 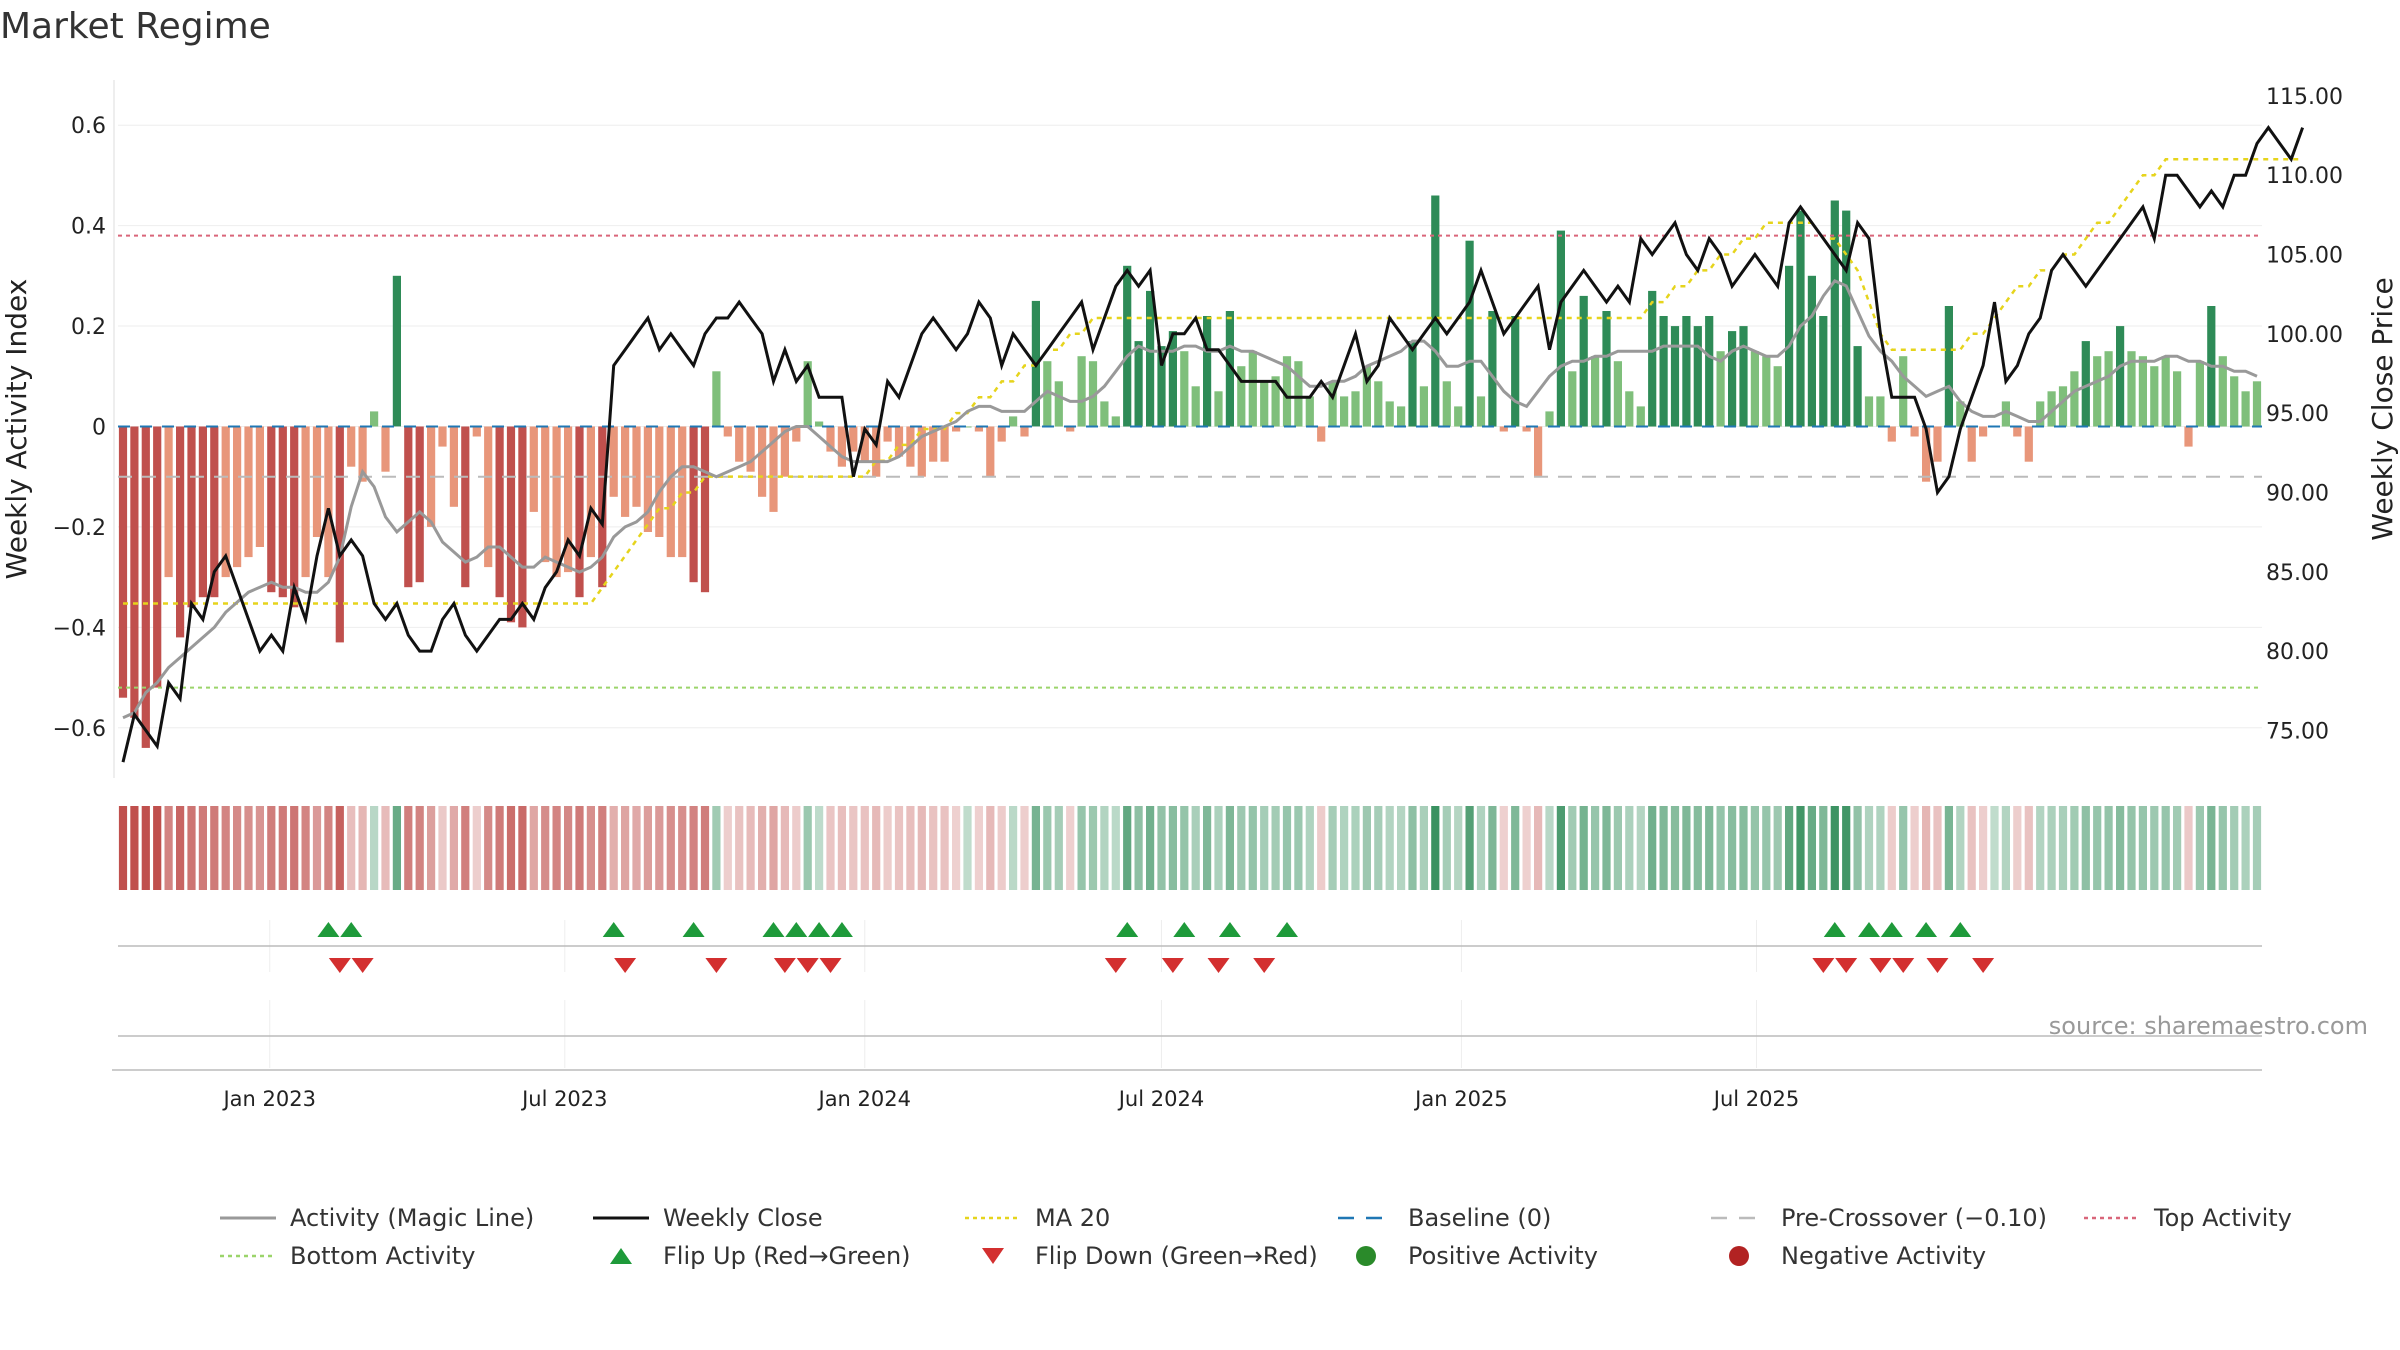 I want to click on legend-swatch, so click(x=993, y=1256).